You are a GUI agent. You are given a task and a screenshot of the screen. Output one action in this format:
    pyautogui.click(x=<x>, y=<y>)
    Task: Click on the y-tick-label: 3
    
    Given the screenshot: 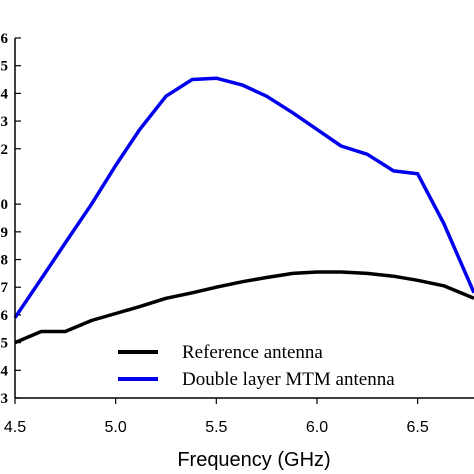 What is the action you would take?
    pyautogui.click(x=5, y=399)
    